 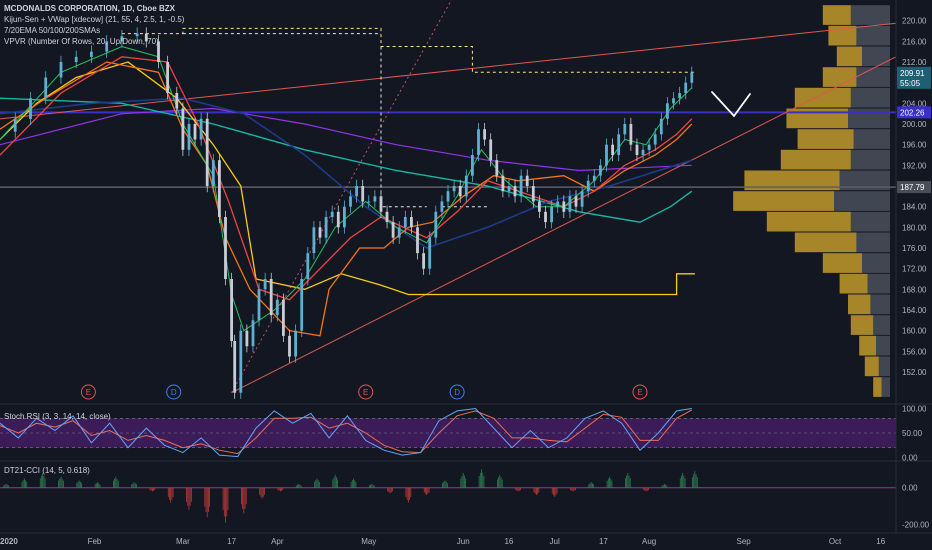 I want to click on dividend-event-marker, so click(x=457, y=392).